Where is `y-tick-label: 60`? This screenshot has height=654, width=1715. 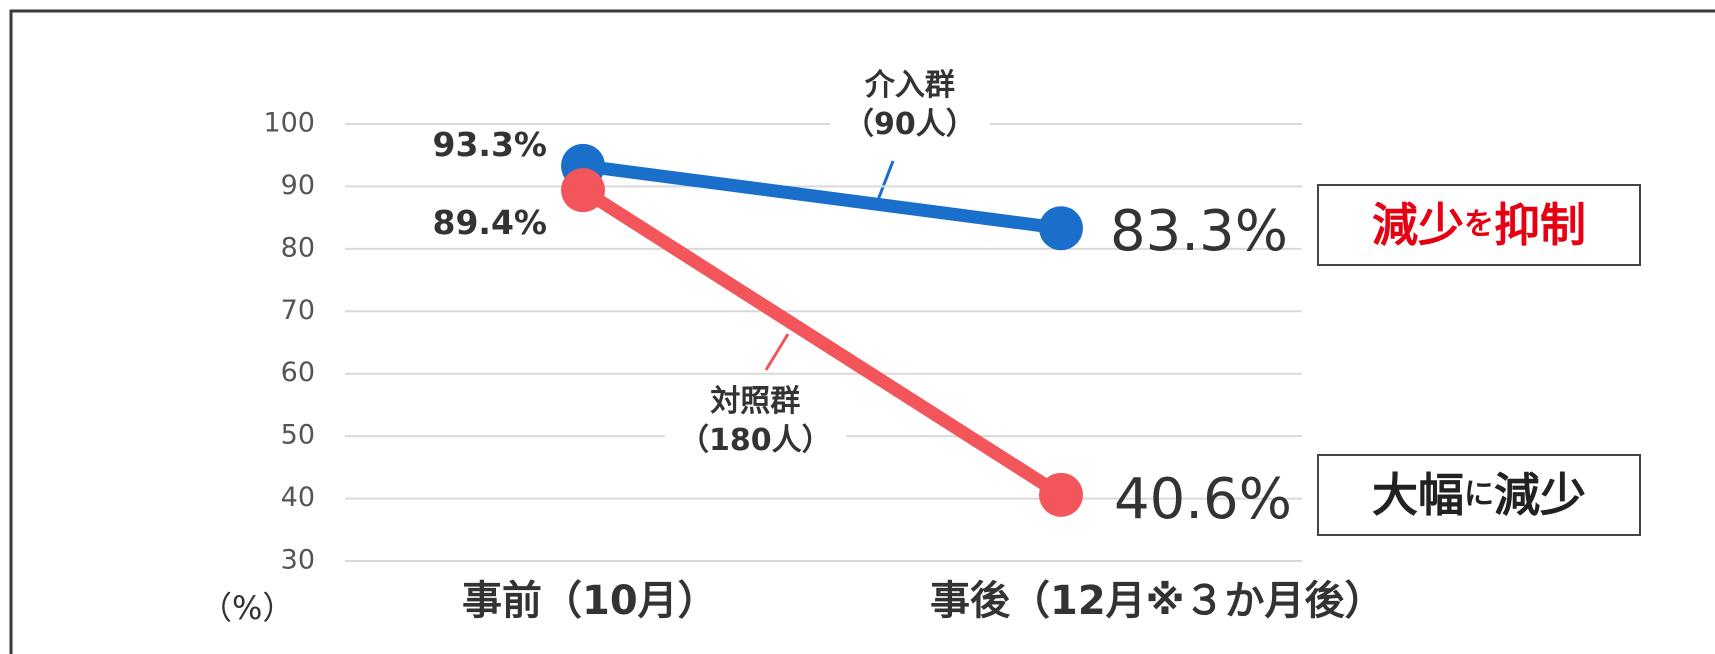 y-tick-label: 60 is located at coordinates (298, 372).